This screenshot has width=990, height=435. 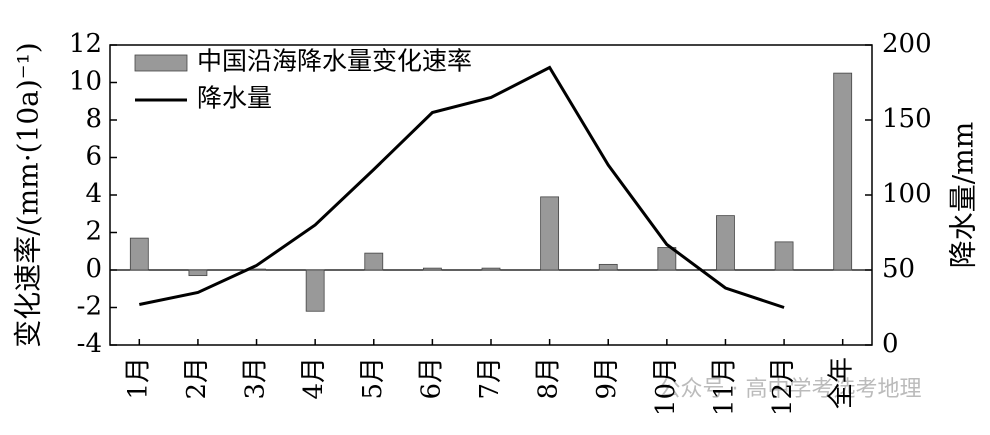 I want to click on y2-tick-label: 0, so click(x=890, y=344).